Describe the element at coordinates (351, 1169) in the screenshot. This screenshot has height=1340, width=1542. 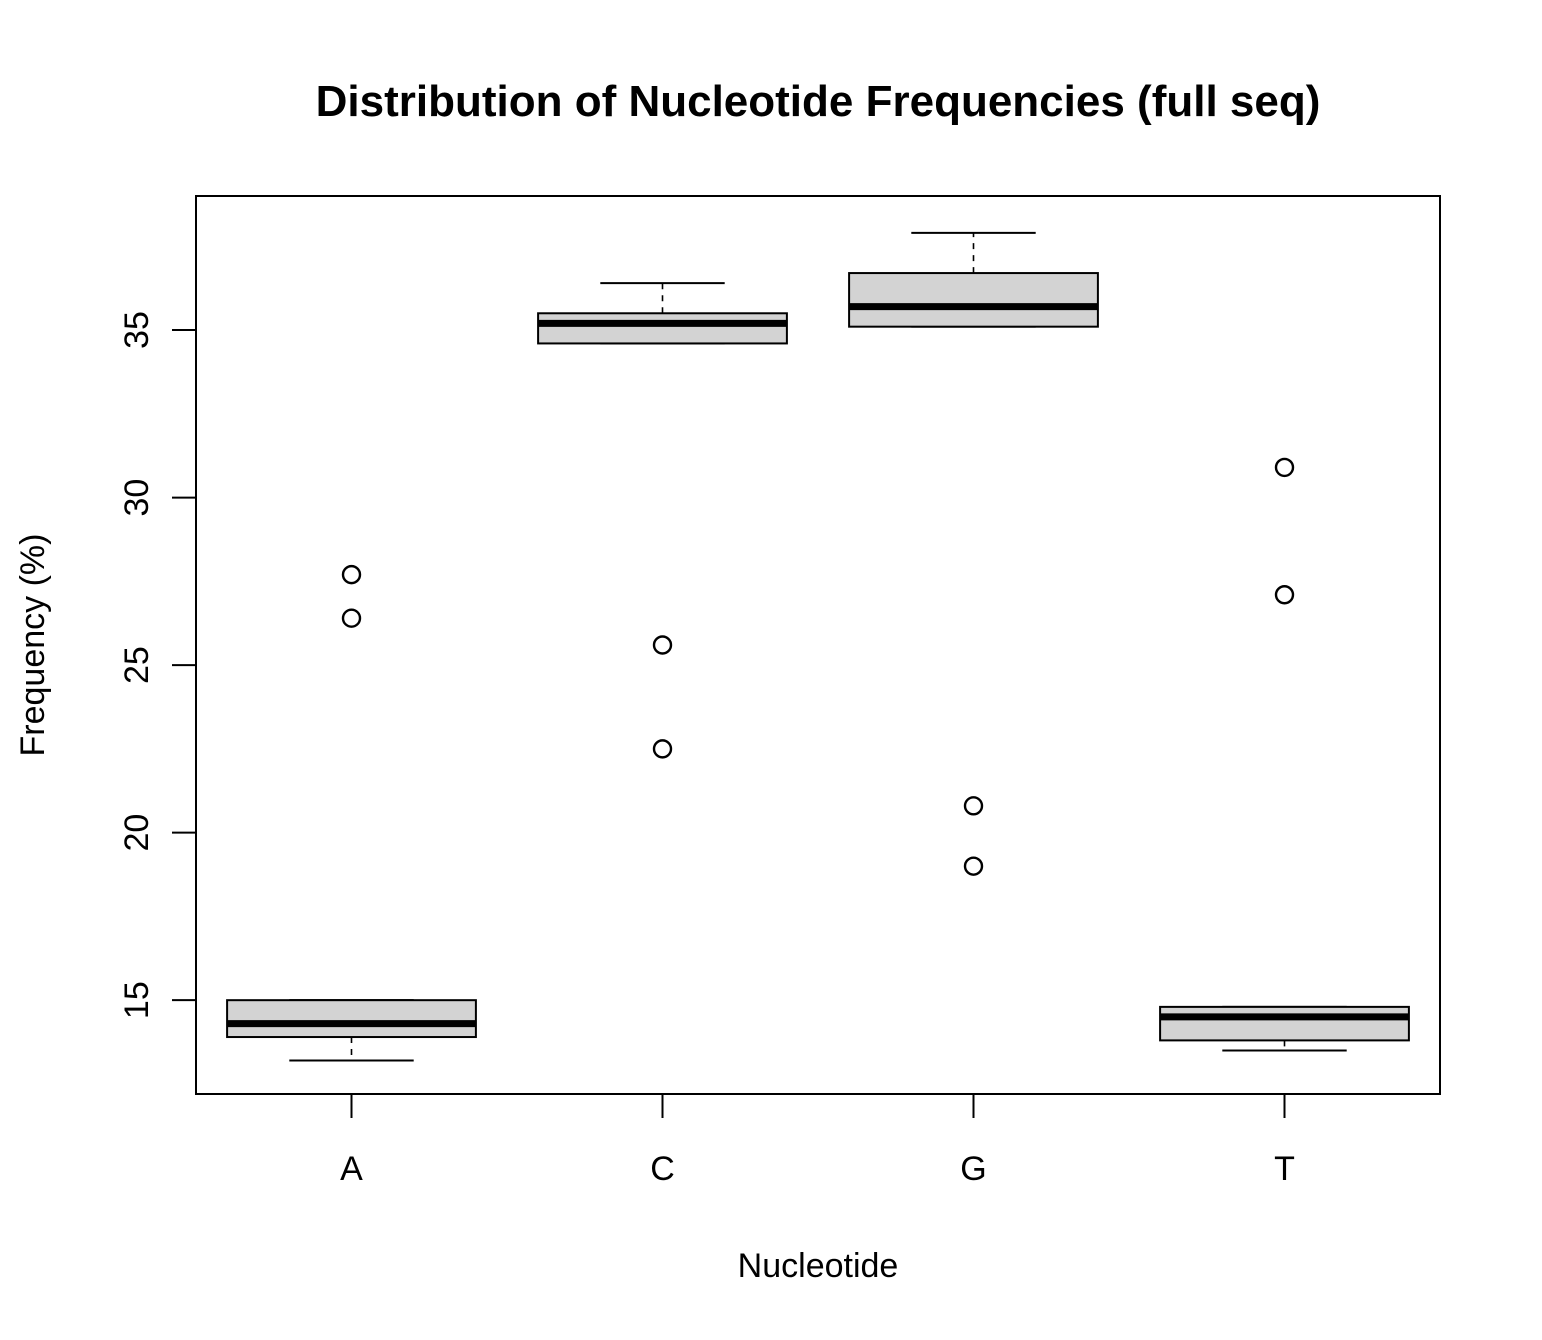
I see `x-tick-label: A` at that location.